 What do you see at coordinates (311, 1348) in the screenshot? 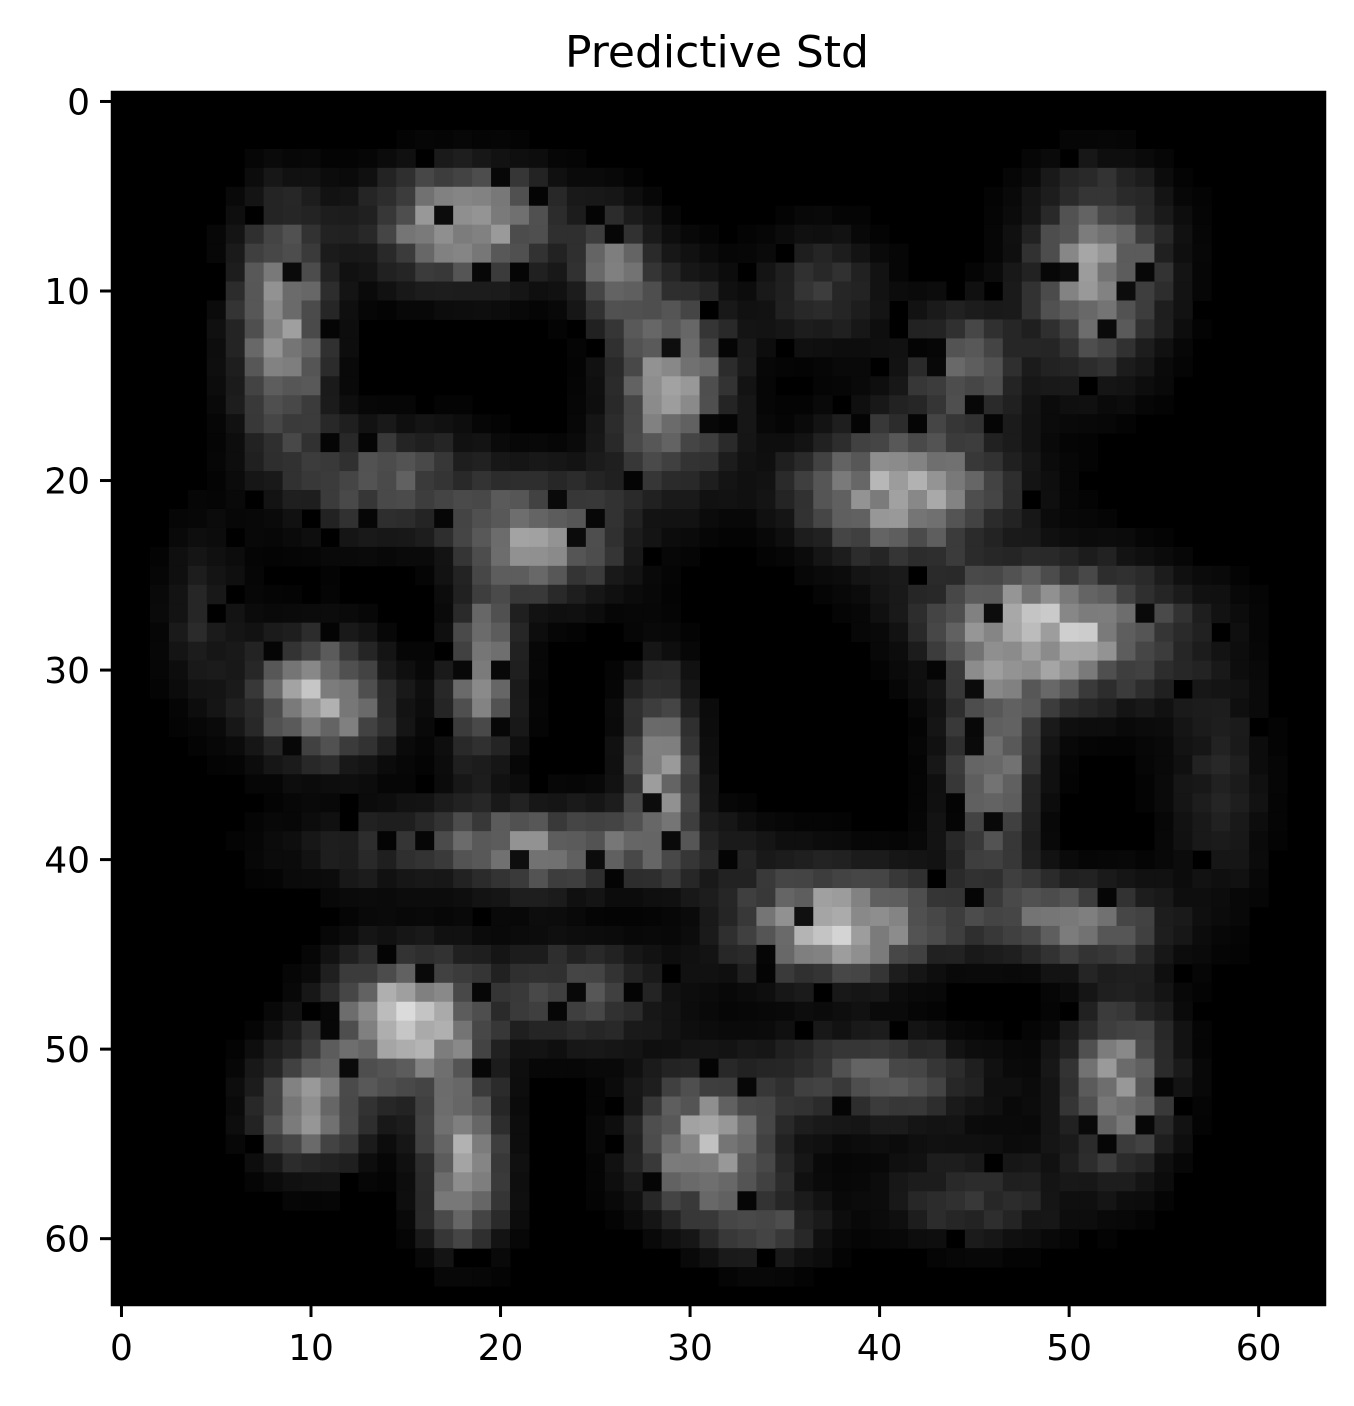
I see `x-tick-label: 10` at bounding box center [311, 1348].